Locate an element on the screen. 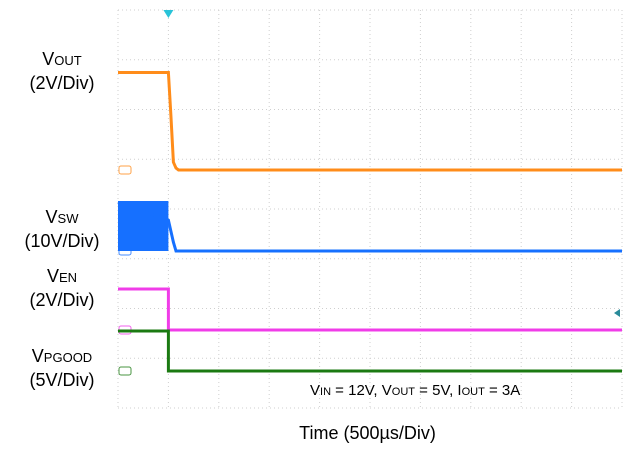 The width and height of the screenshot is (625, 454). ven-trace is located at coordinates (370, 309).